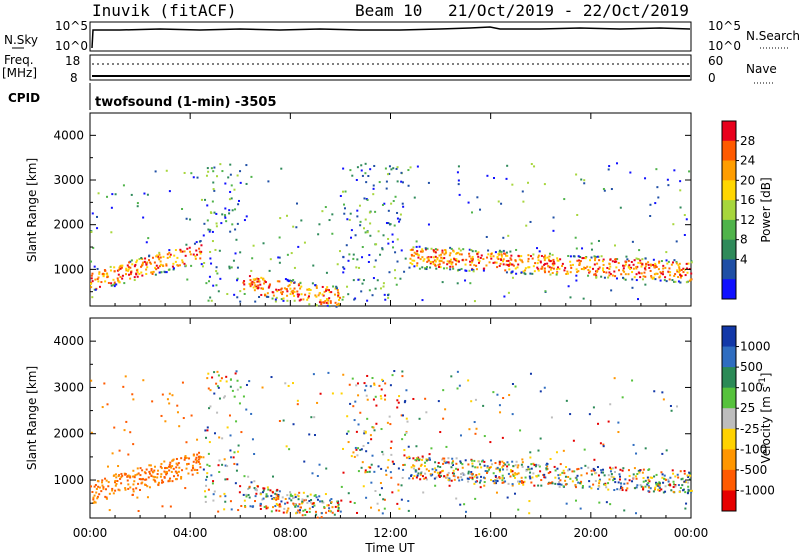 The image size is (800, 554). I want to click on velocity-colorbar-swatch, so click(729, 419).